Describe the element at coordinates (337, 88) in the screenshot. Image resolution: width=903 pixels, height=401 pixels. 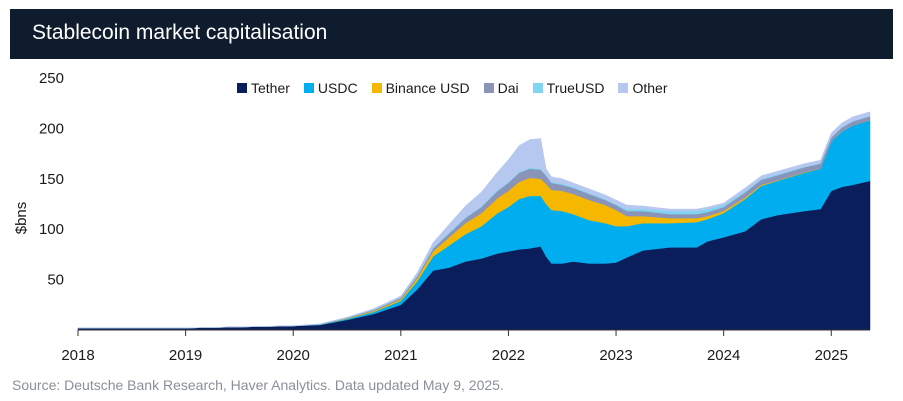
I see `legend-label: USDC` at that location.